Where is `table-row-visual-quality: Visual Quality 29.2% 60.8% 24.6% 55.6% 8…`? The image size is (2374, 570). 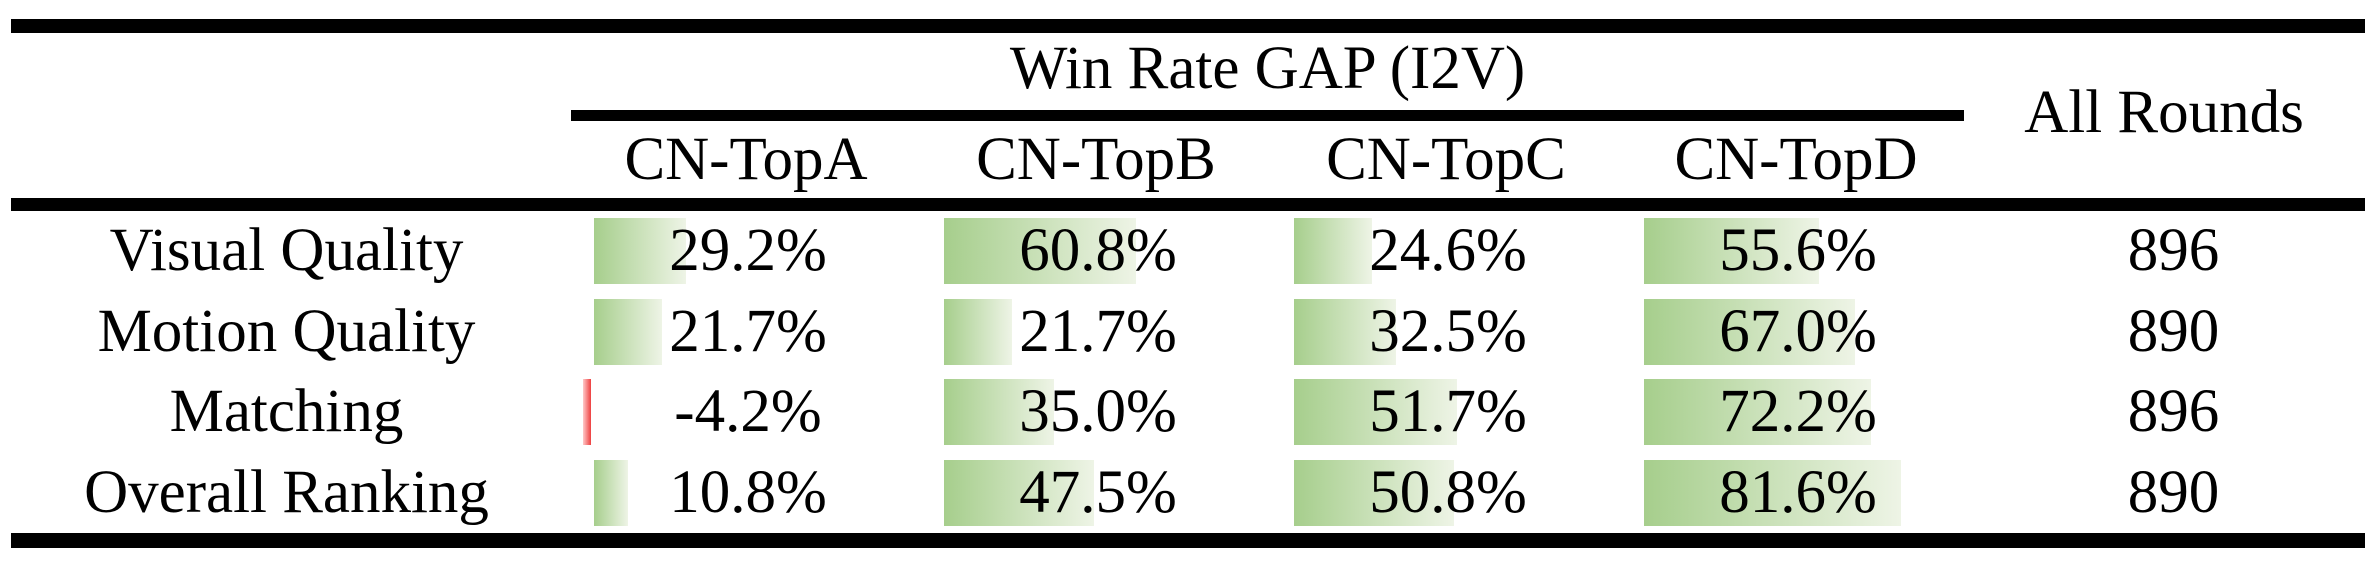 table-row-visual-quality: Visual Quality 29.2% 60.8% 24.6% 55.6% 8… is located at coordinates (1187, 251).